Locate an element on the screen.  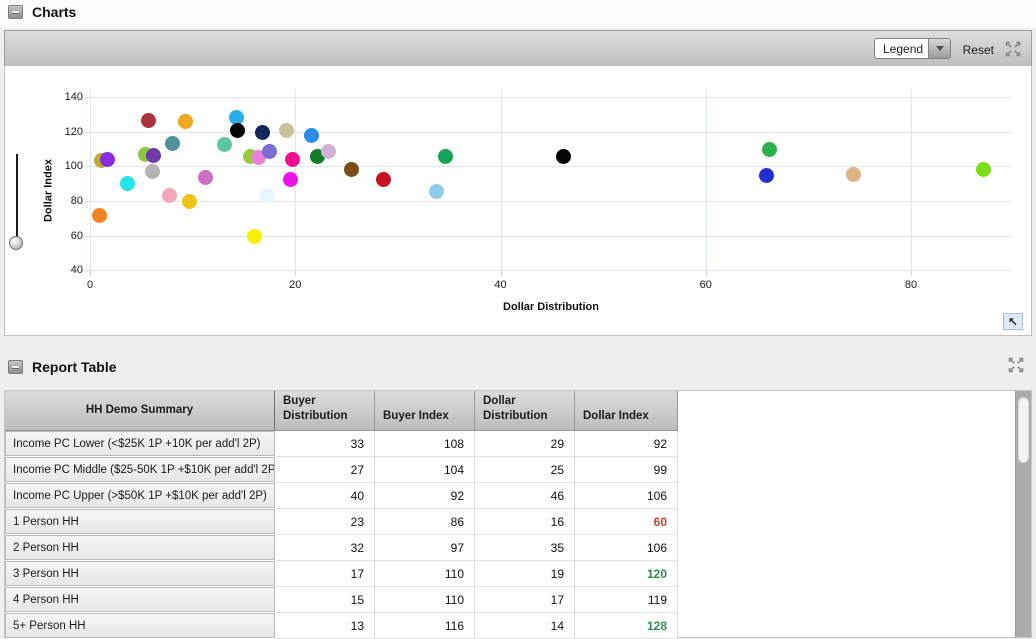
expand-report-button is located at coordinates (1016, 365).